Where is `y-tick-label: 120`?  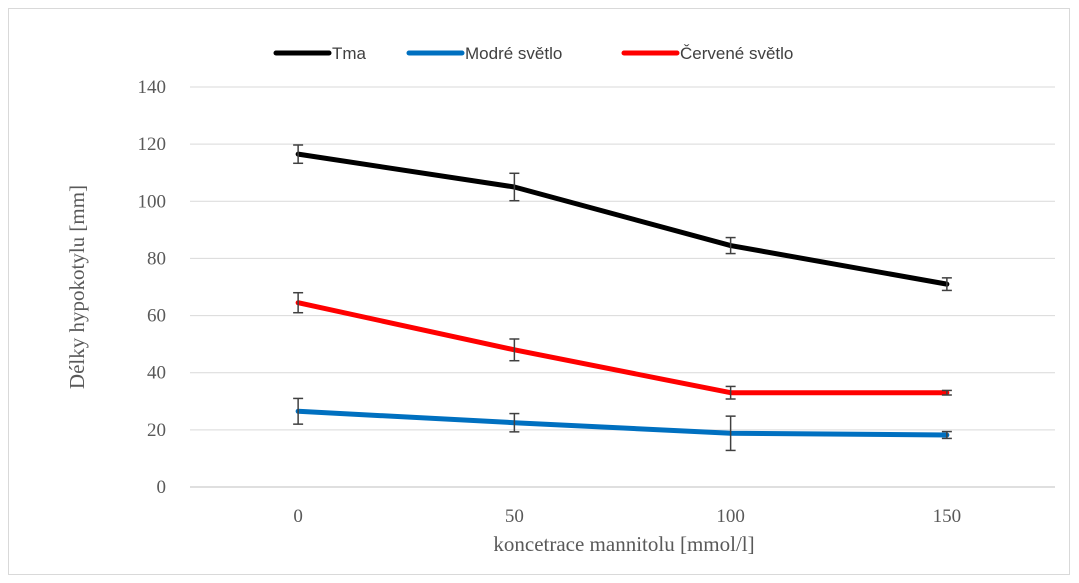
y-tick-label: 120 is located at coordinates (152, 144).